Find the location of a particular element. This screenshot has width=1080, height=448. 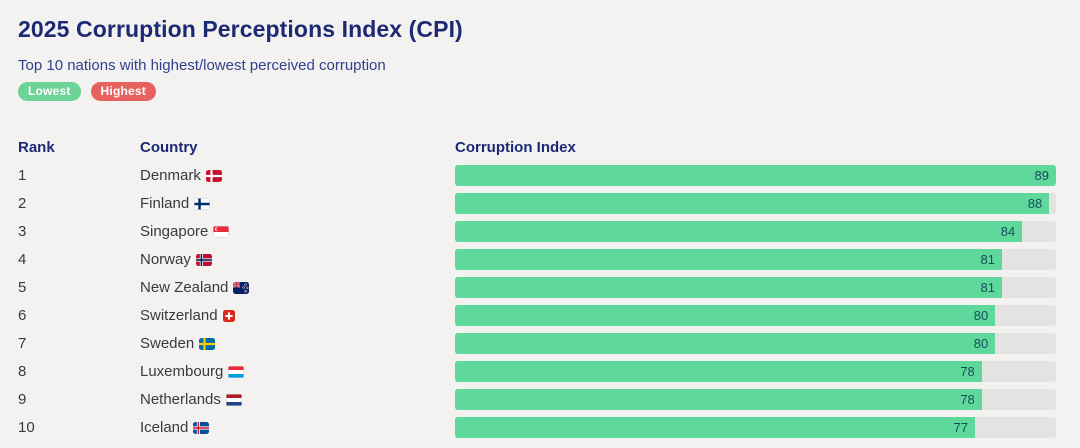

country-cell: Luxembourg is located at coordinates (297, 371).